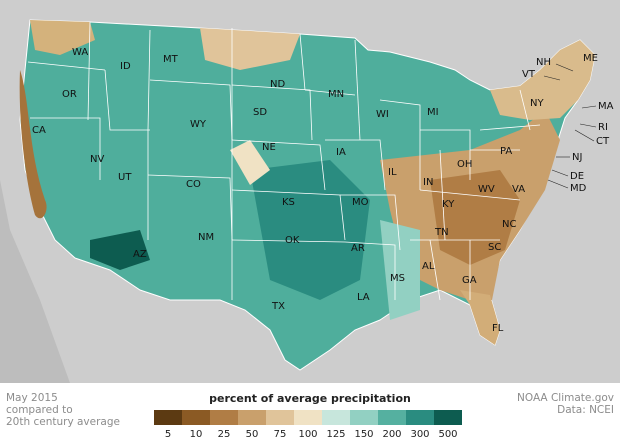  What do you see at coordinates (39, 130) in the screenshot?
I see `state-label-ca: CA` at bounding box center [39, 130].